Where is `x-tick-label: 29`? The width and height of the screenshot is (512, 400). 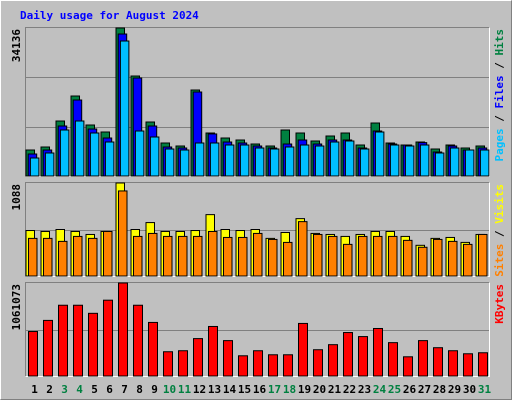 x-tick-label: 29 is located at coordinates (454, 389).